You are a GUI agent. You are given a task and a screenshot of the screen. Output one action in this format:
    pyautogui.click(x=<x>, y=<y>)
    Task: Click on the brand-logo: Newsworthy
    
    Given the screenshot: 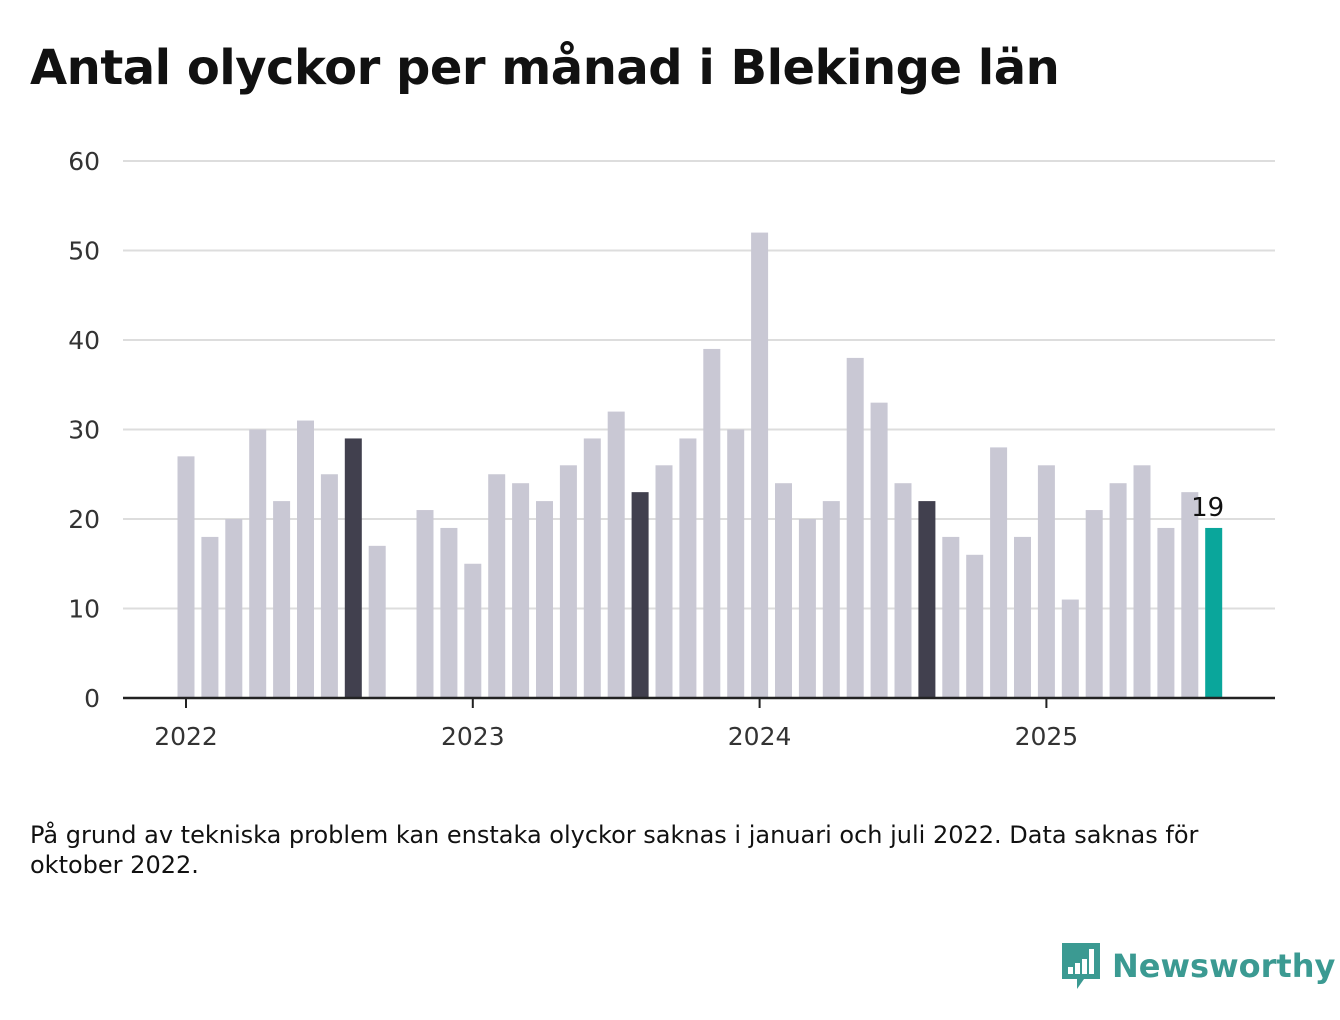 What is the action you would take?
    pyautogui.click(x=1197, y=966)
    